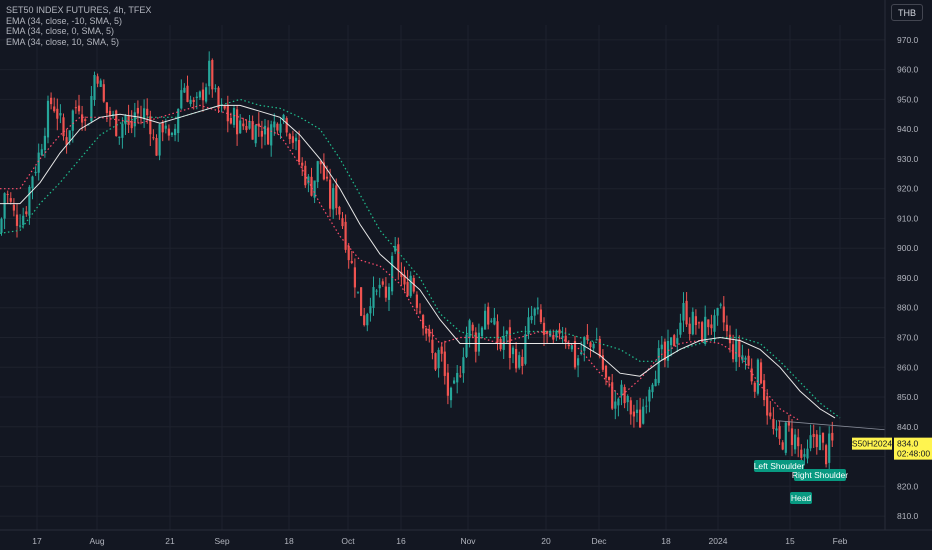 The width and height of the screenshot is (932, 550). I want to click on time-axis: 17 Aug 21 Sep 18 Oct 16 Nov 20 Dec 18 2024 15 Feb, so click(466, 537).